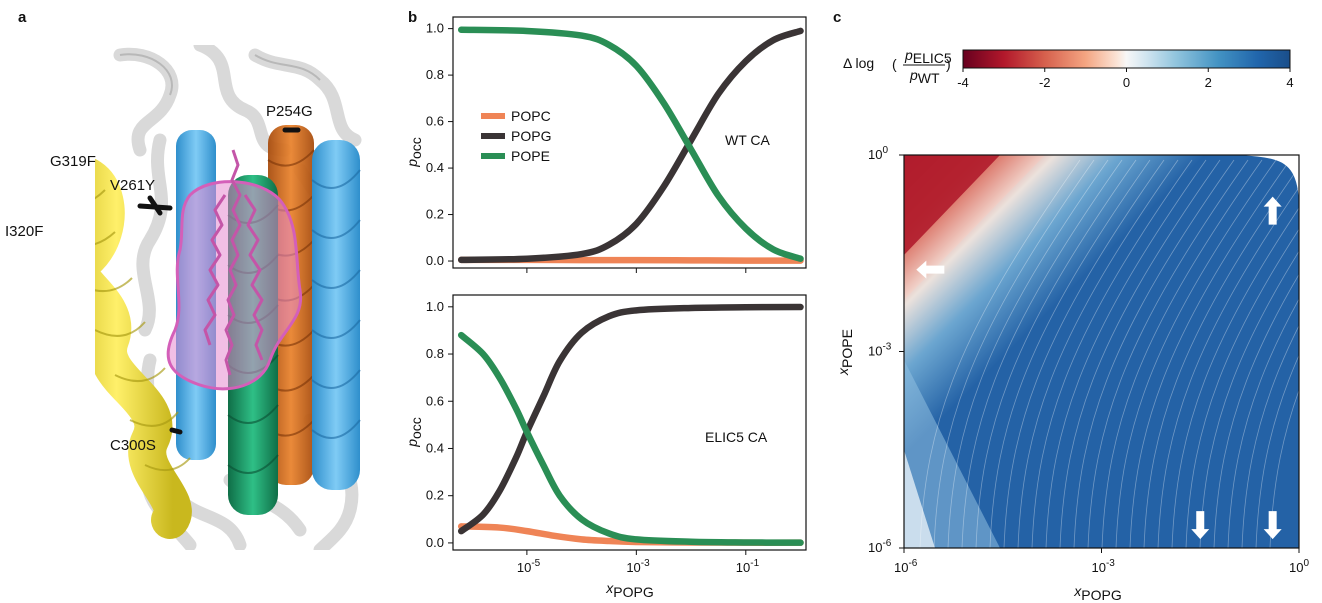 The width and height of the screenshot is (1322, 603). What do you see at coordinates (843, 371) in the screenshot?
I see `ylabel-c-main: x` at bounding box center [843, 371].